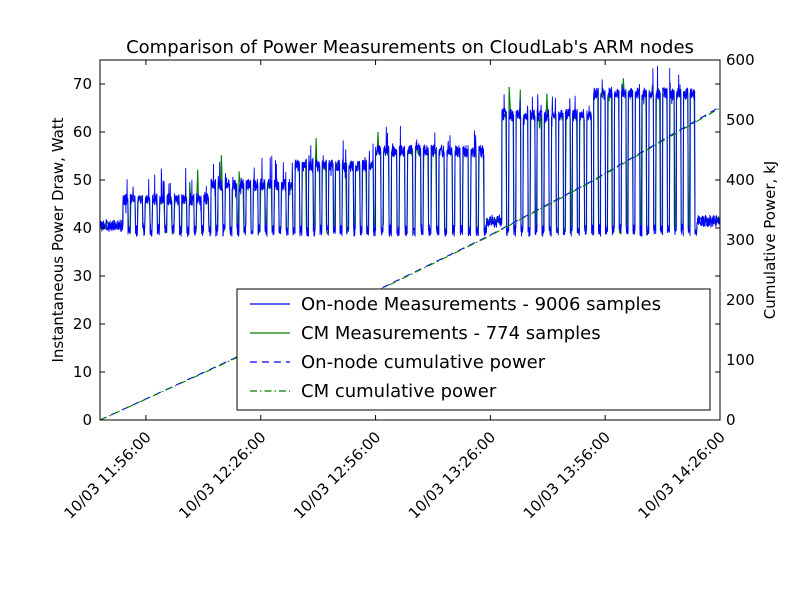 The image size is (800, 600). What do you see at coordinates (770, 240) in the screenshot?
I see `y2-axis-label: Cumulative Power, kJ` at bounding box center [770, 240].